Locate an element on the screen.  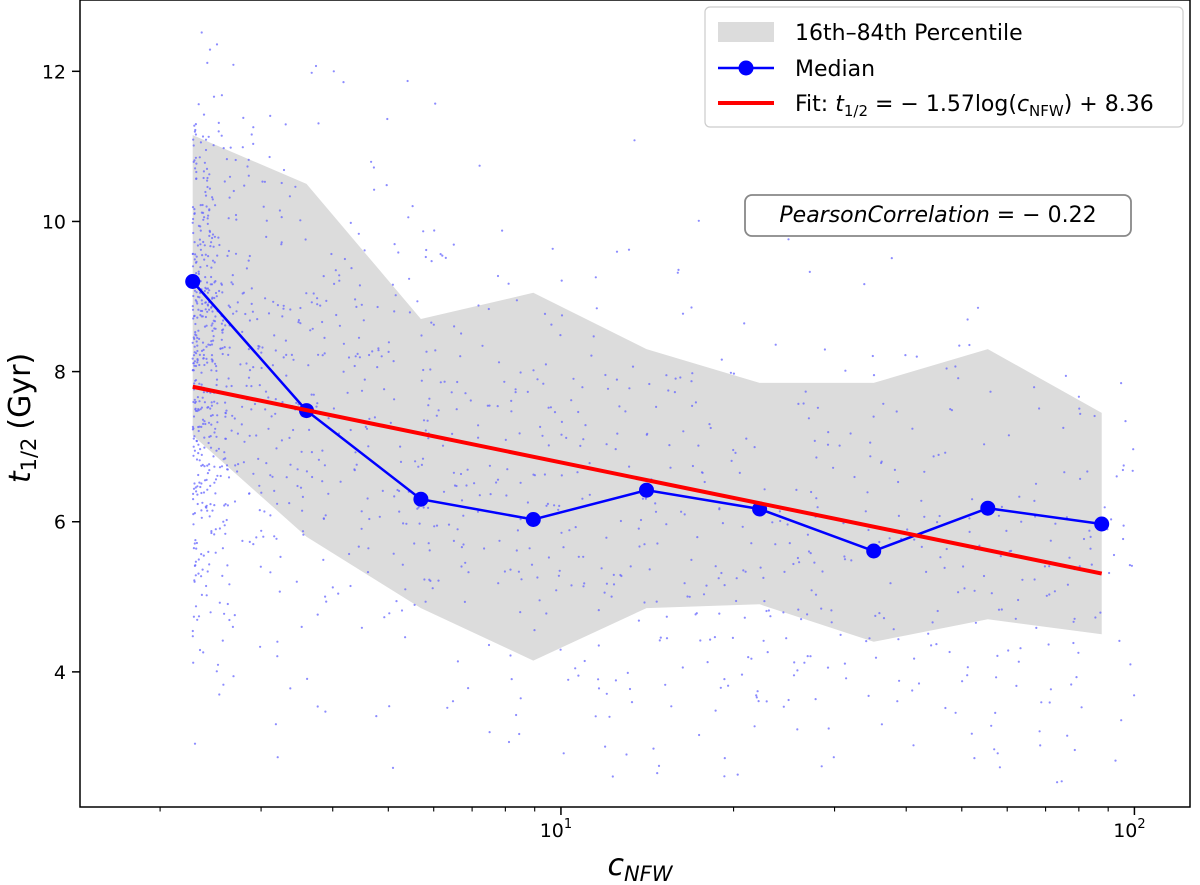
annotation-value: = − 0.22 is located at coordinates (1043, 215).